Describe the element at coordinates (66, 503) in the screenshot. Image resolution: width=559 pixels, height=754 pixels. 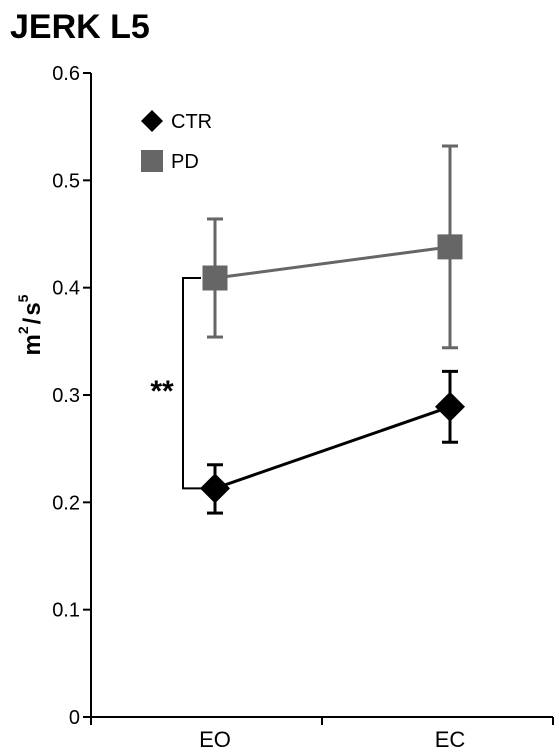
I see `y-tick-label: 0.2` at that location.